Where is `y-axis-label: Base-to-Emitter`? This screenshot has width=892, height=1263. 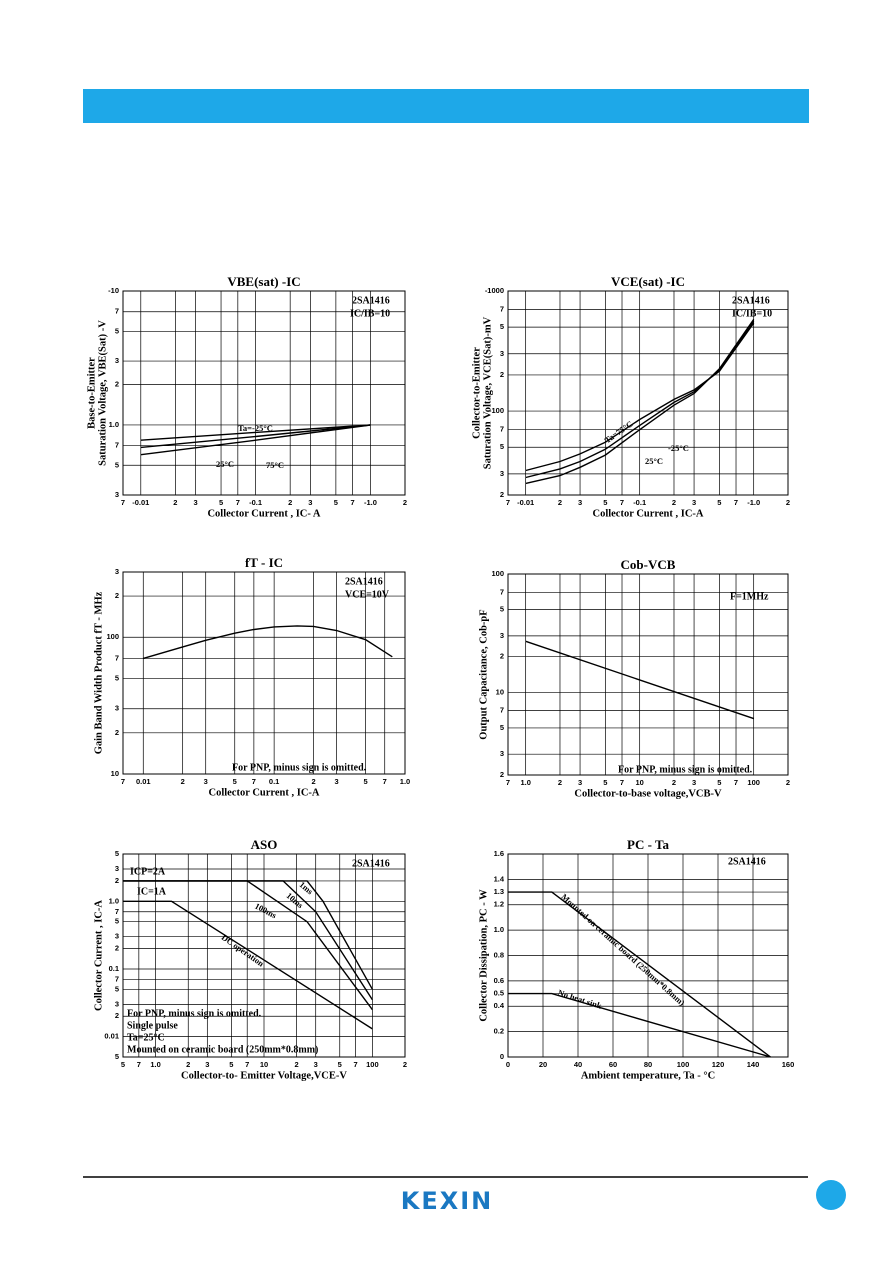
y-axis-label: Base-to-Emitter is located at coordinates (91, 393).